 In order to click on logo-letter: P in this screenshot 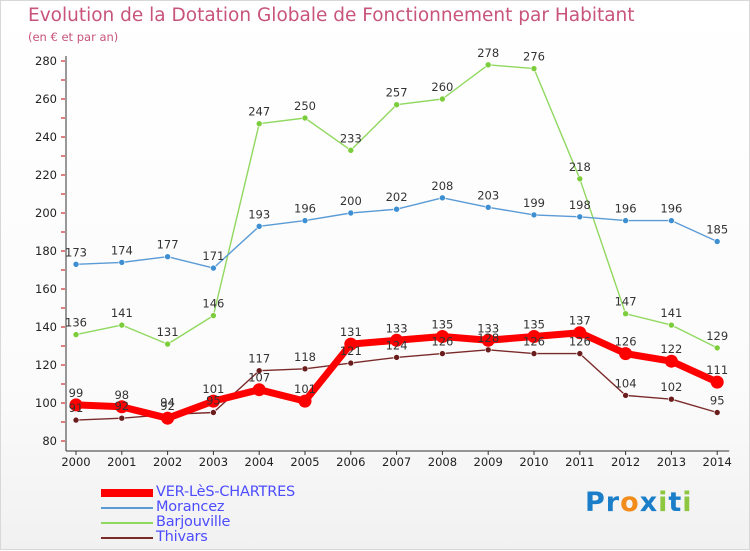, I will do `click(595, 502)`.